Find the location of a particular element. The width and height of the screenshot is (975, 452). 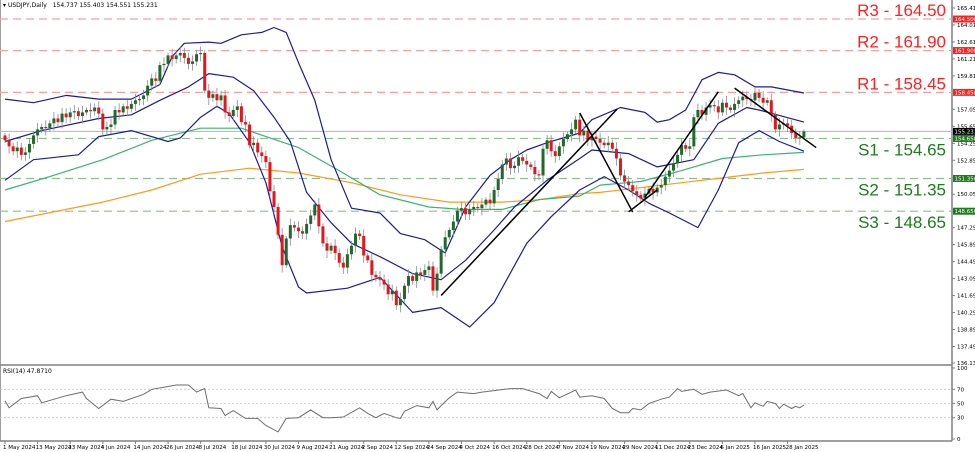

price-tick-label: 165.410 is located at coordinates (966, 9).